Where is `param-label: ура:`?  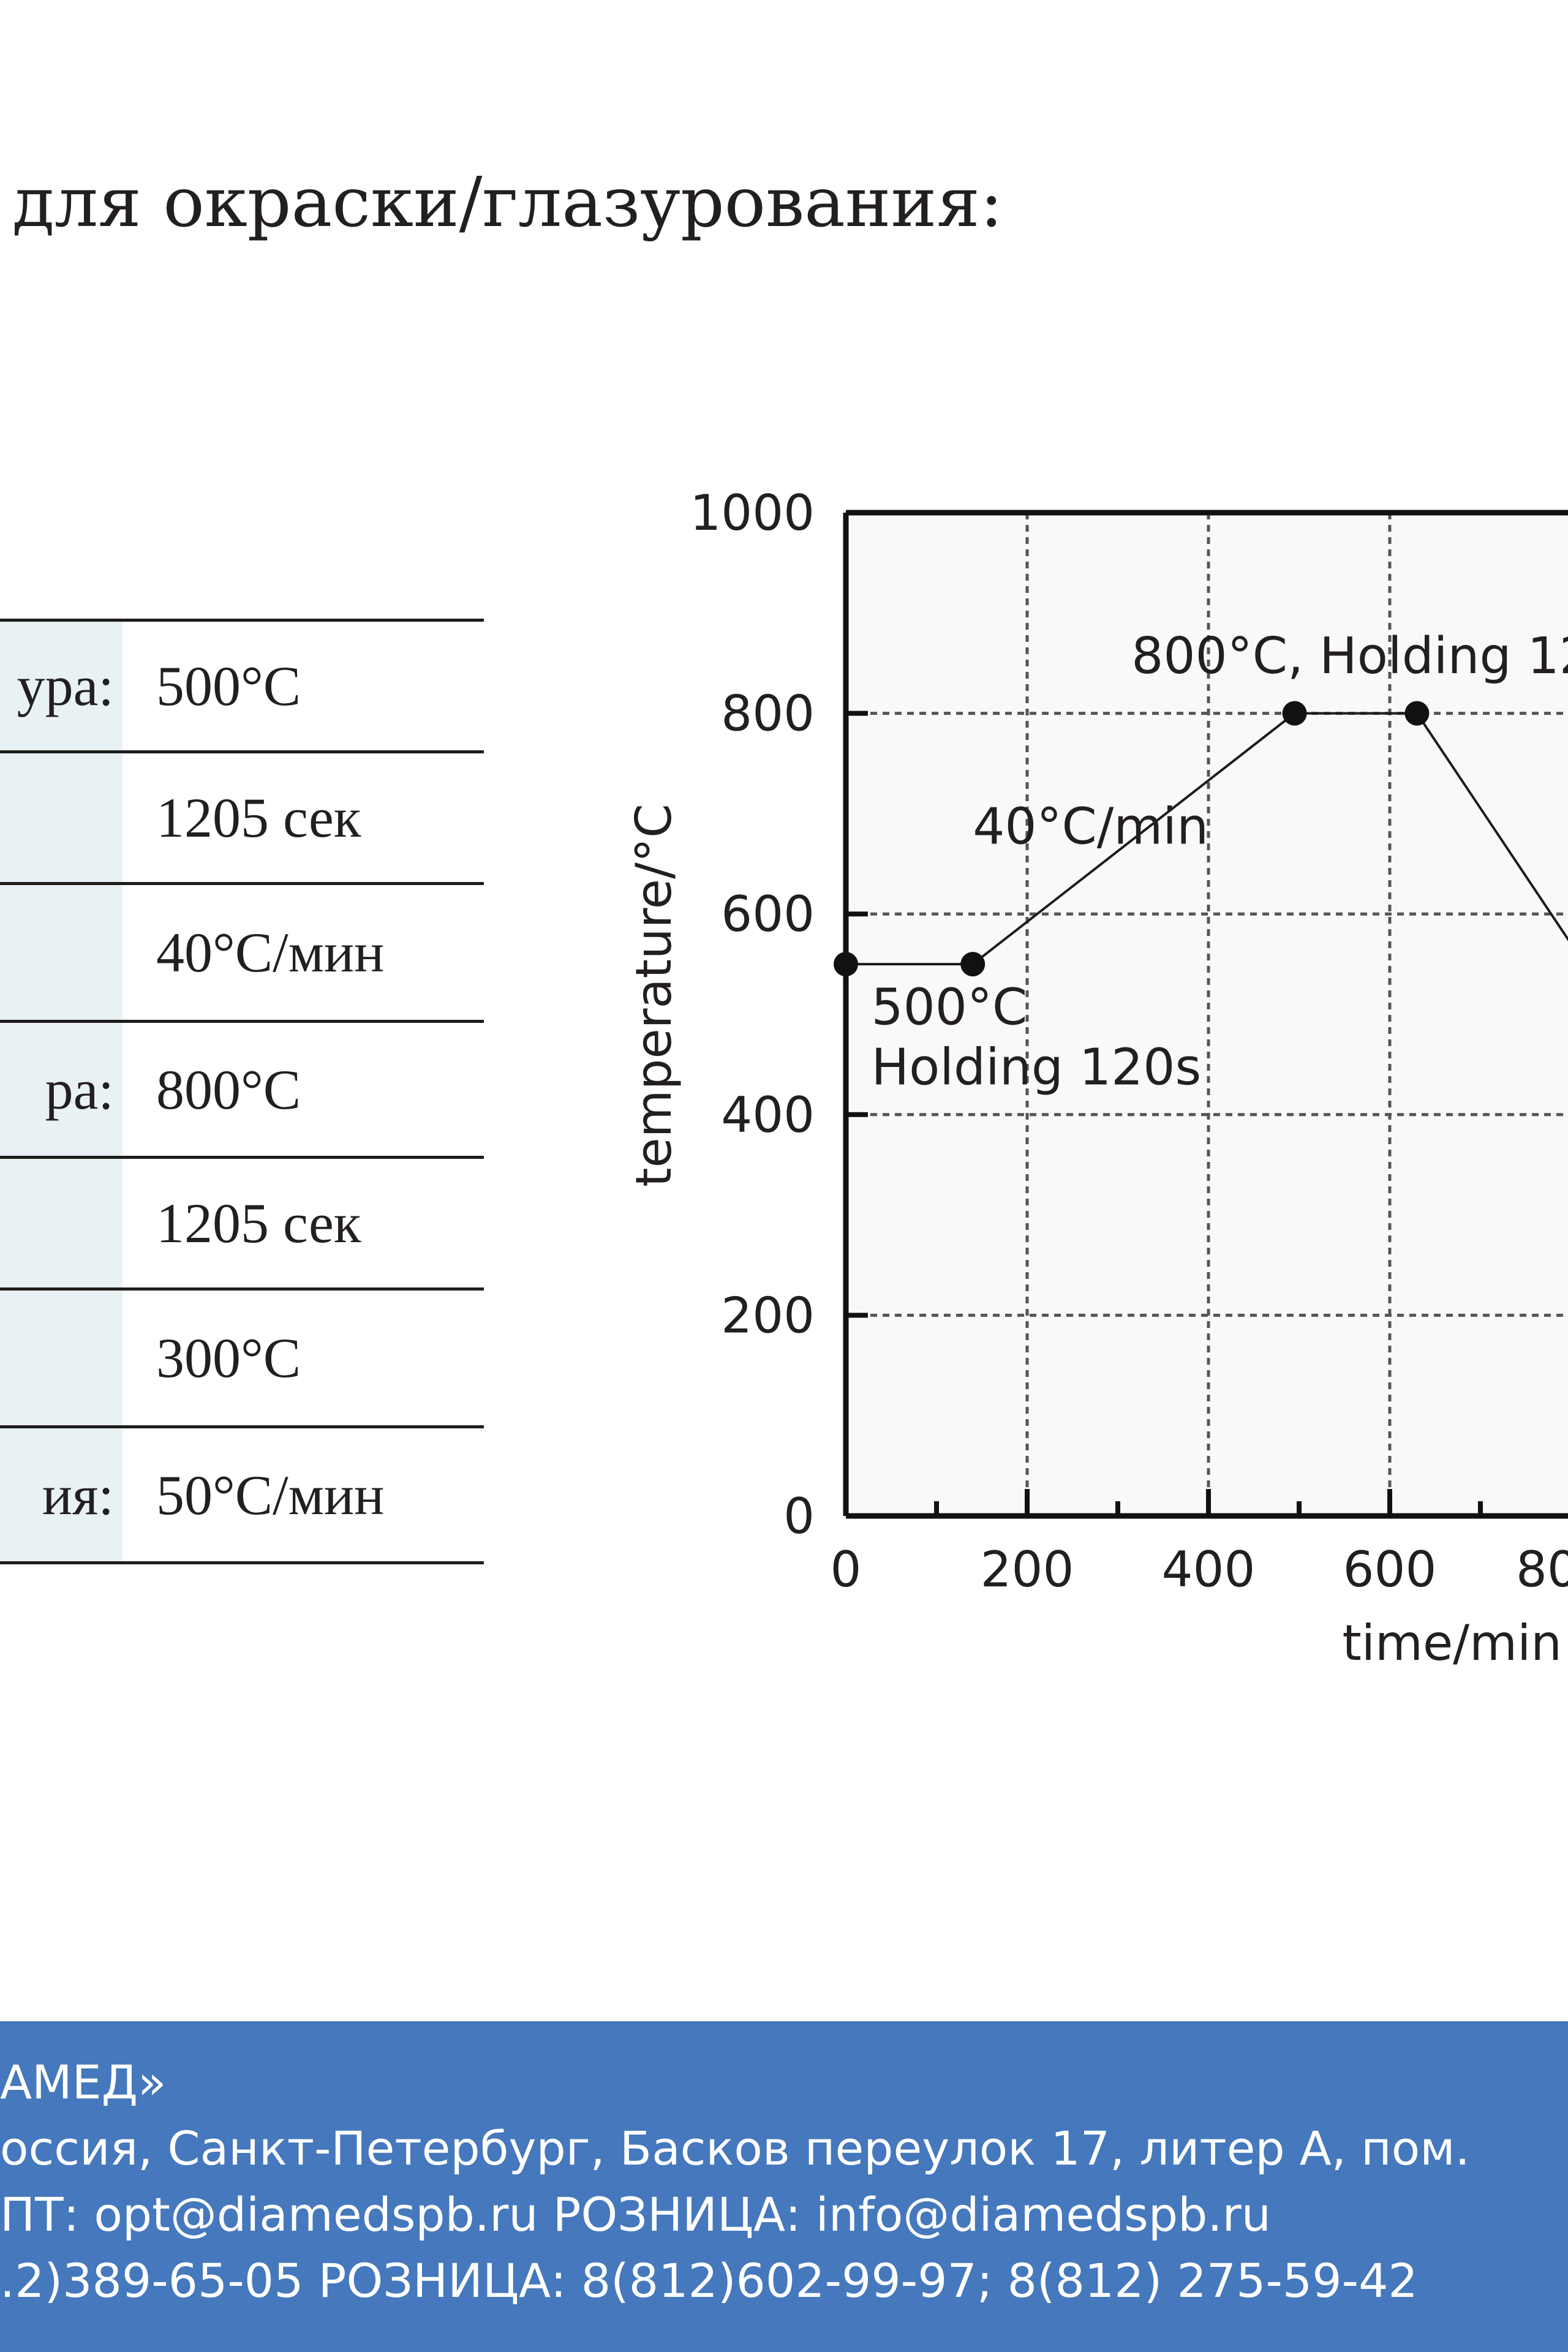 param-label: ура: is located at coordinates (65, 686).